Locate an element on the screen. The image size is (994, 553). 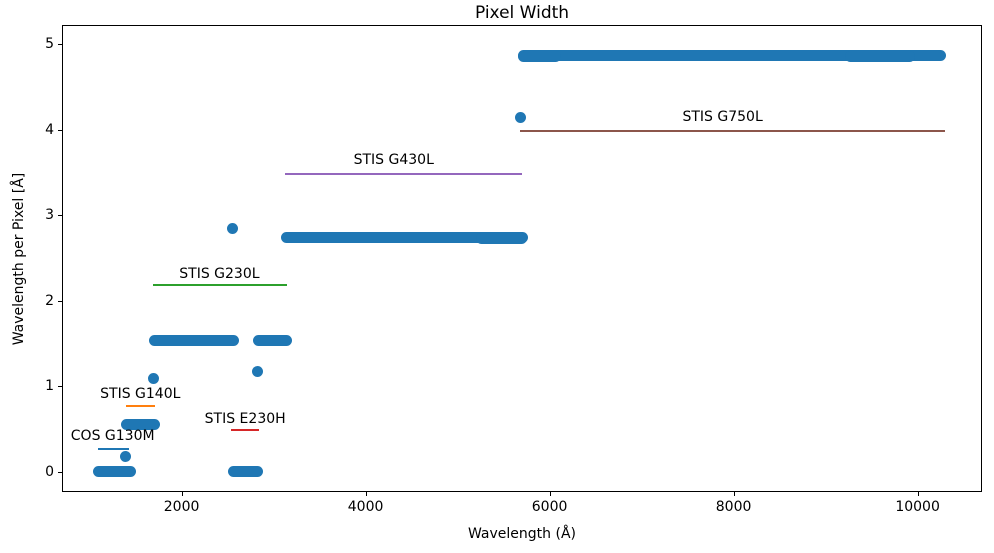
annotation-label-cos-g130m: COS G130M is located at coordinates (112, 436).